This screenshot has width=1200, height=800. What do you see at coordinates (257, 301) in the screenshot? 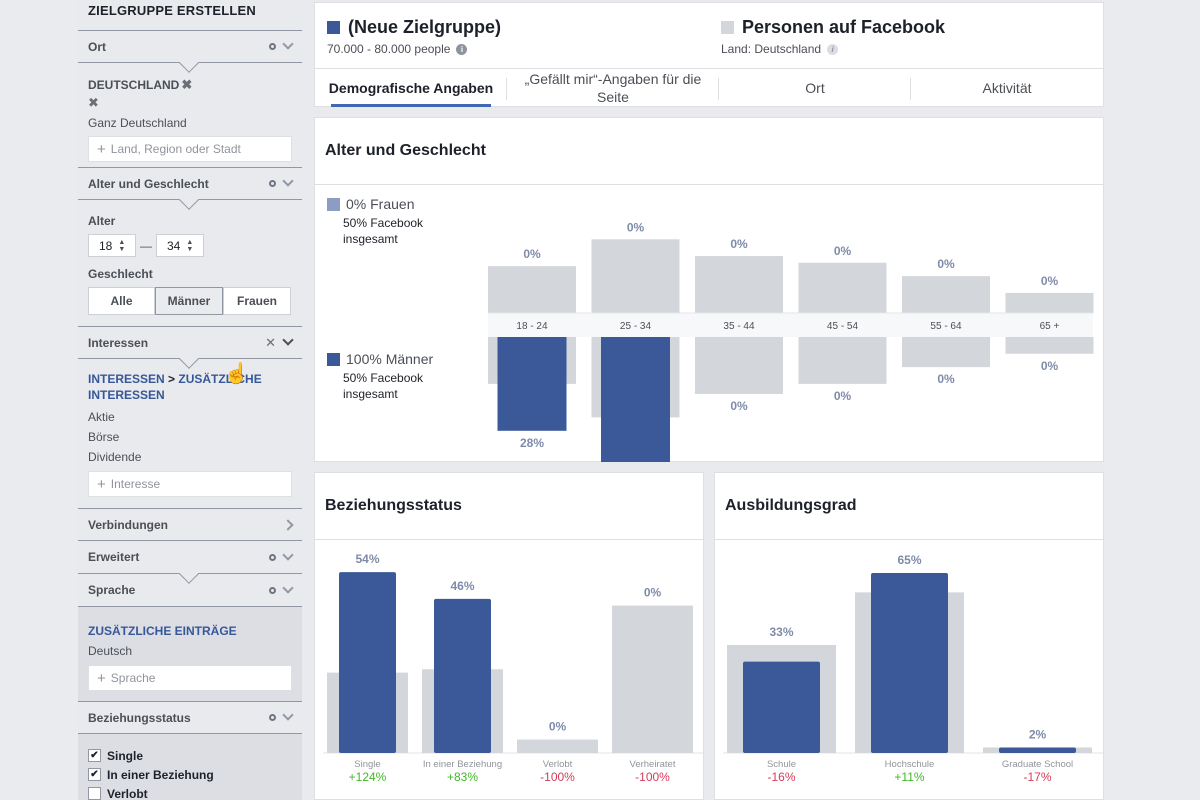
I see `gender-women-button: Frauen` at bounding box center [257, 301].